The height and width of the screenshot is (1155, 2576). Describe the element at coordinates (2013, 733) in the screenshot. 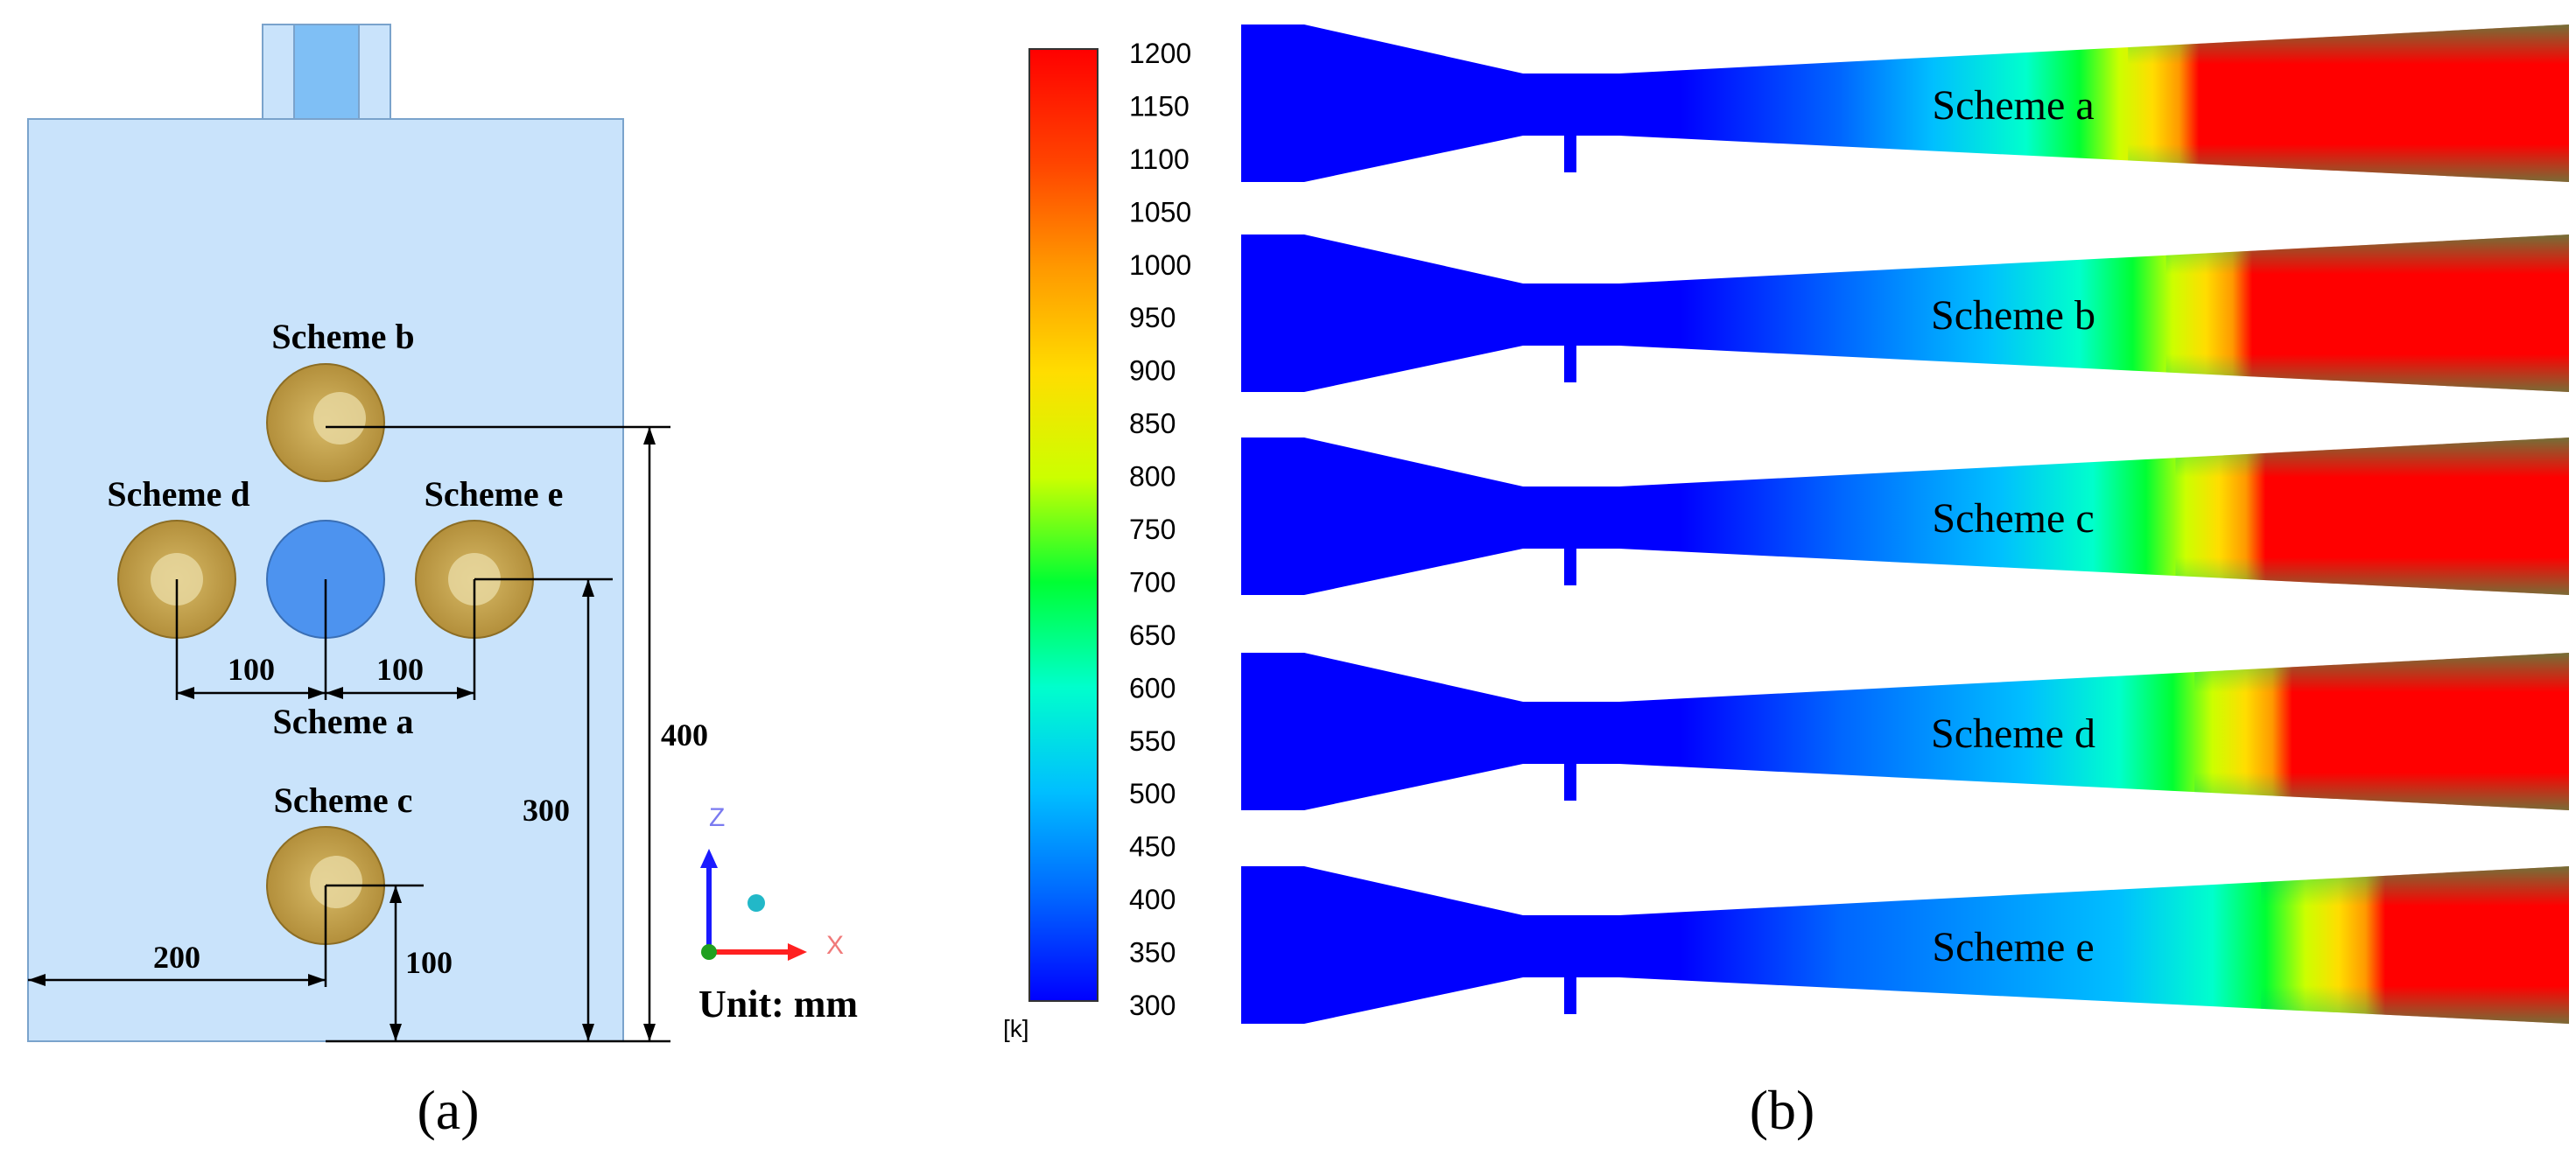

I see `contour-scheme-label: Scheme d` at that location.